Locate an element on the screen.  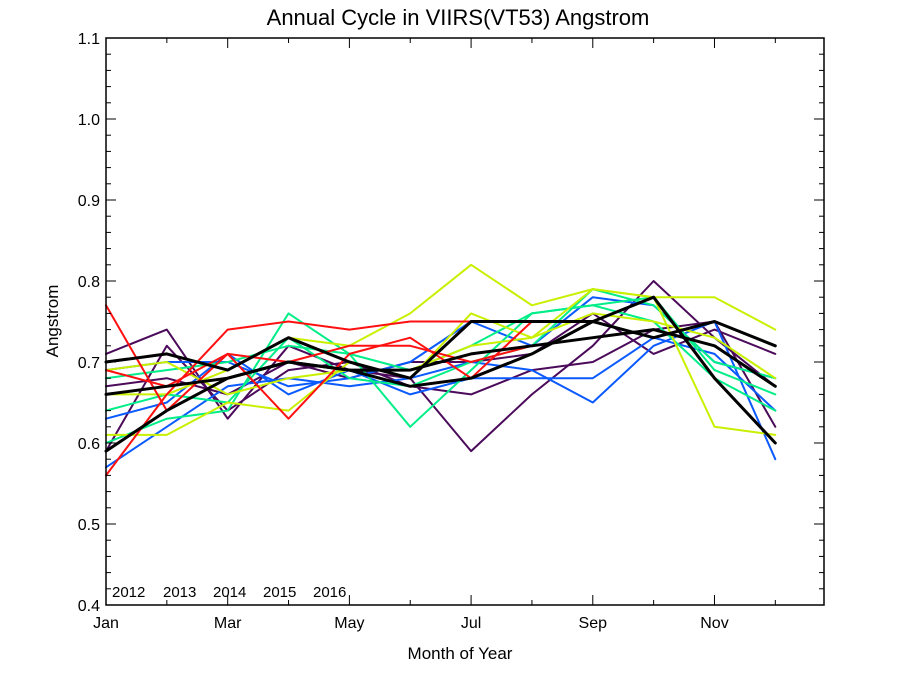
y-axis-label: Angstrom is located at coordinates (52, 321).